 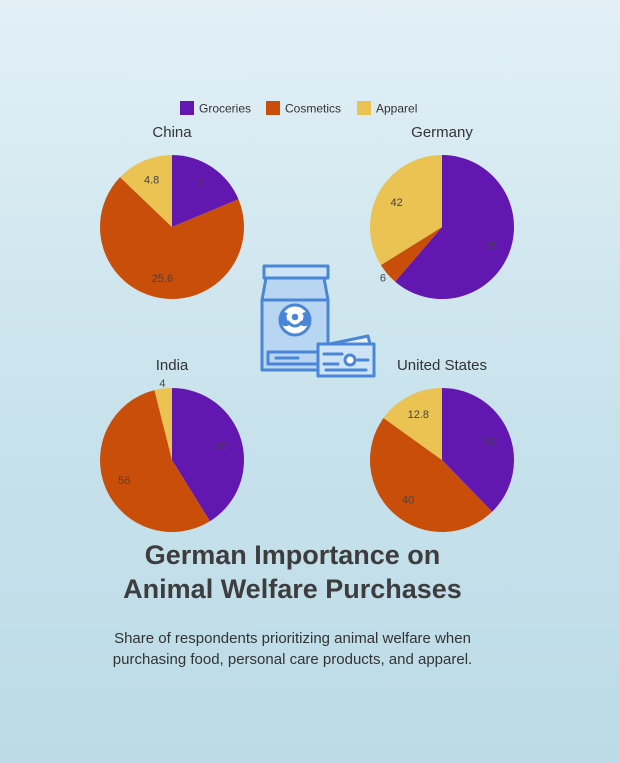 I want to click on pie-label-india-cosmetics: 56, so click(x=124, y=481).